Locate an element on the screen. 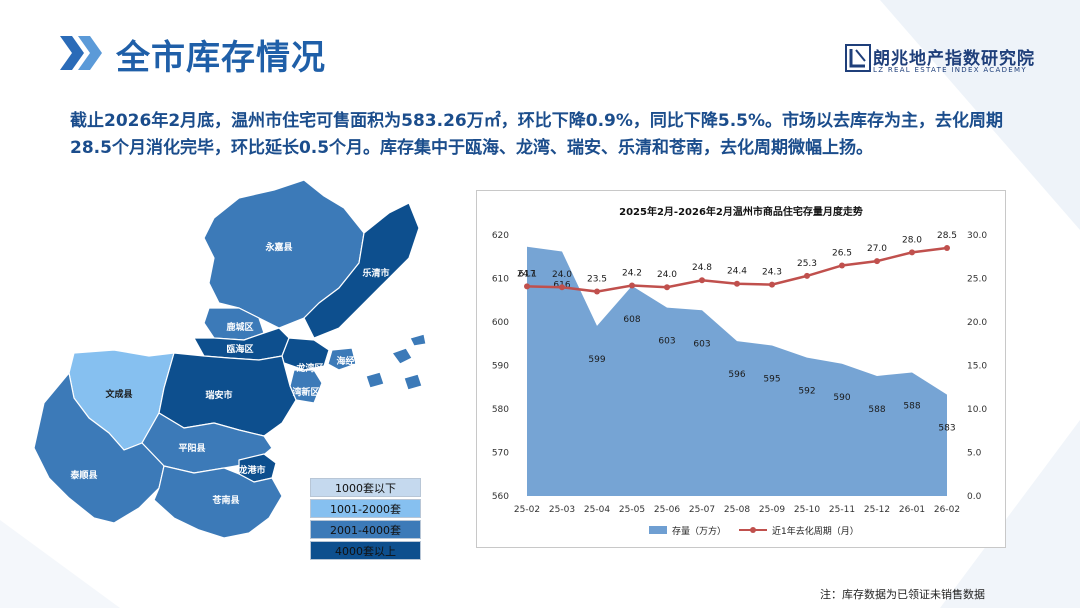 This screenshot has width=1080, height=608. legend-marker-cycle is located at coordinates (753, 530).